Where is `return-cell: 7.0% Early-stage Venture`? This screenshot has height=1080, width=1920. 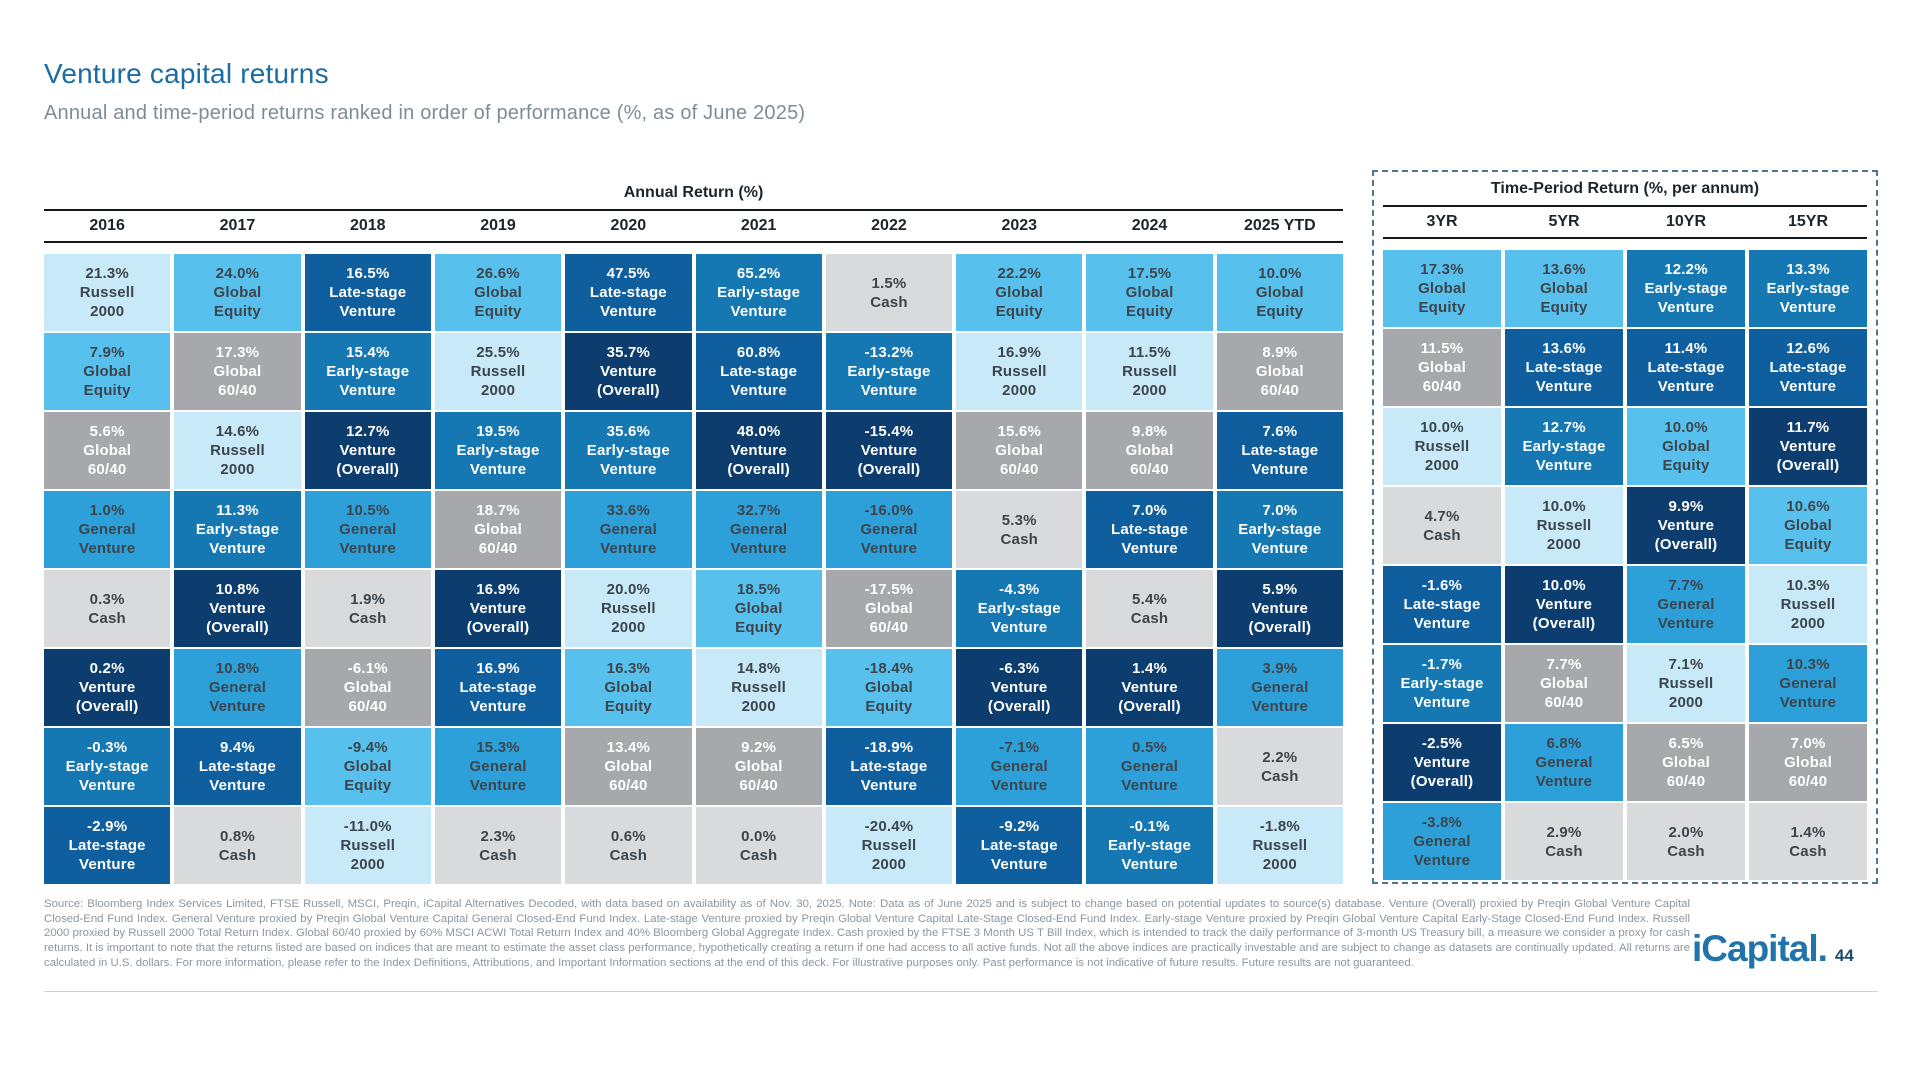 return-cell: 7.0% Early-stage Venture is located at coordinates (1279, 529).